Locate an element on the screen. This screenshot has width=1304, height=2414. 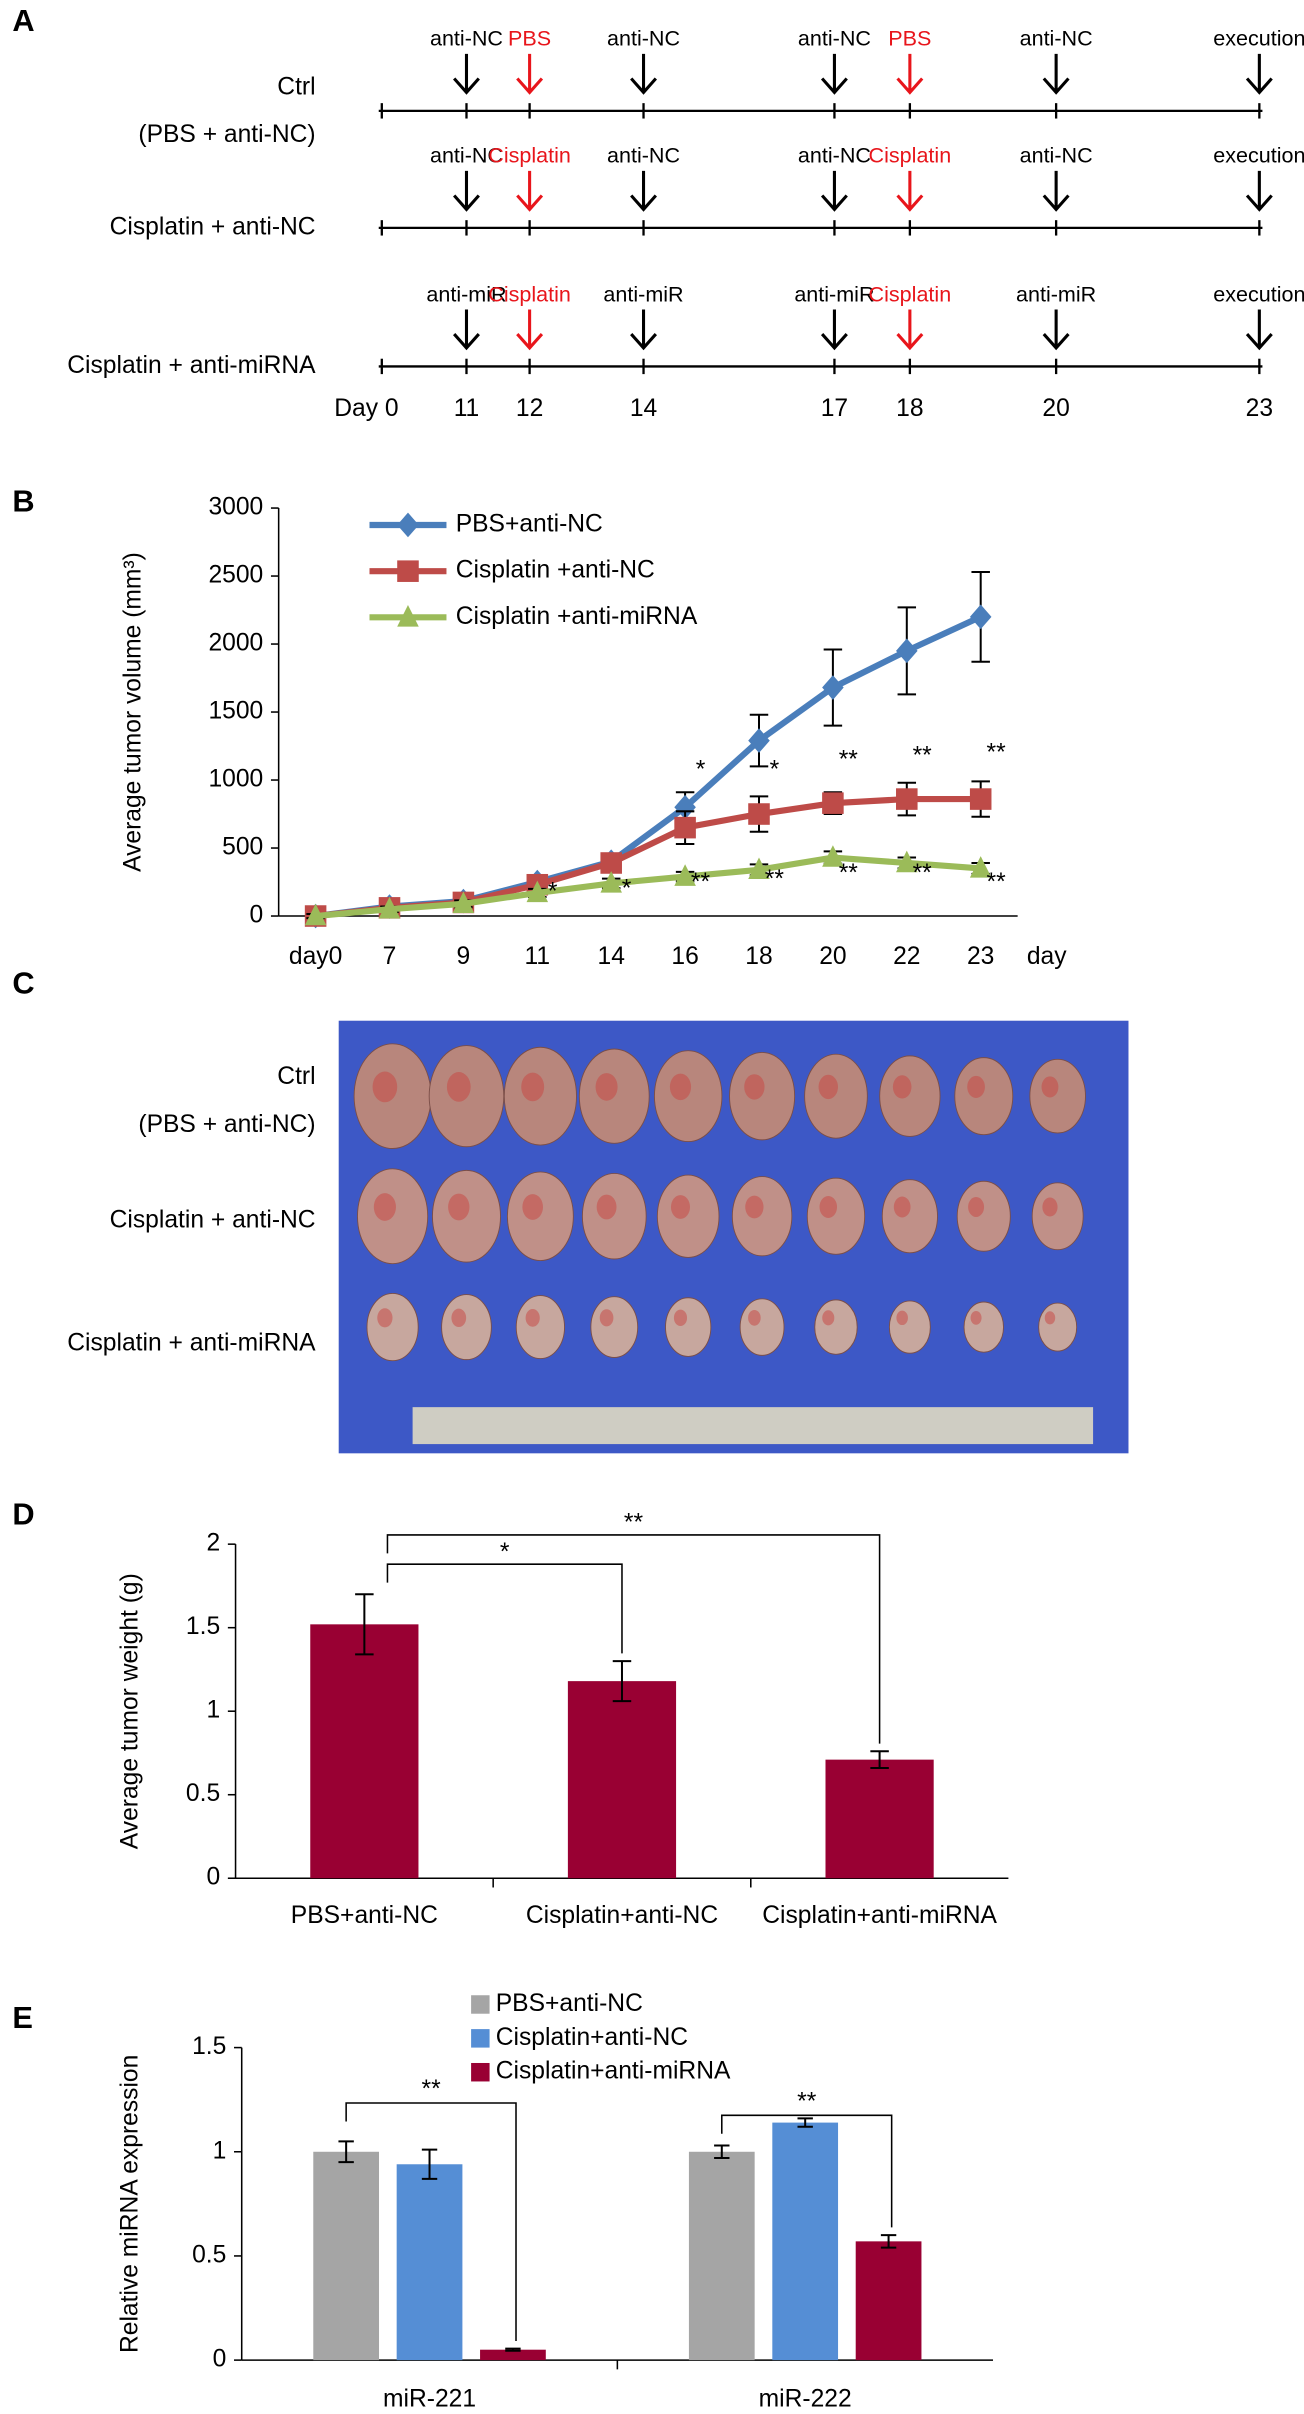
day-label: 14 is located at coordinates (643, 408).